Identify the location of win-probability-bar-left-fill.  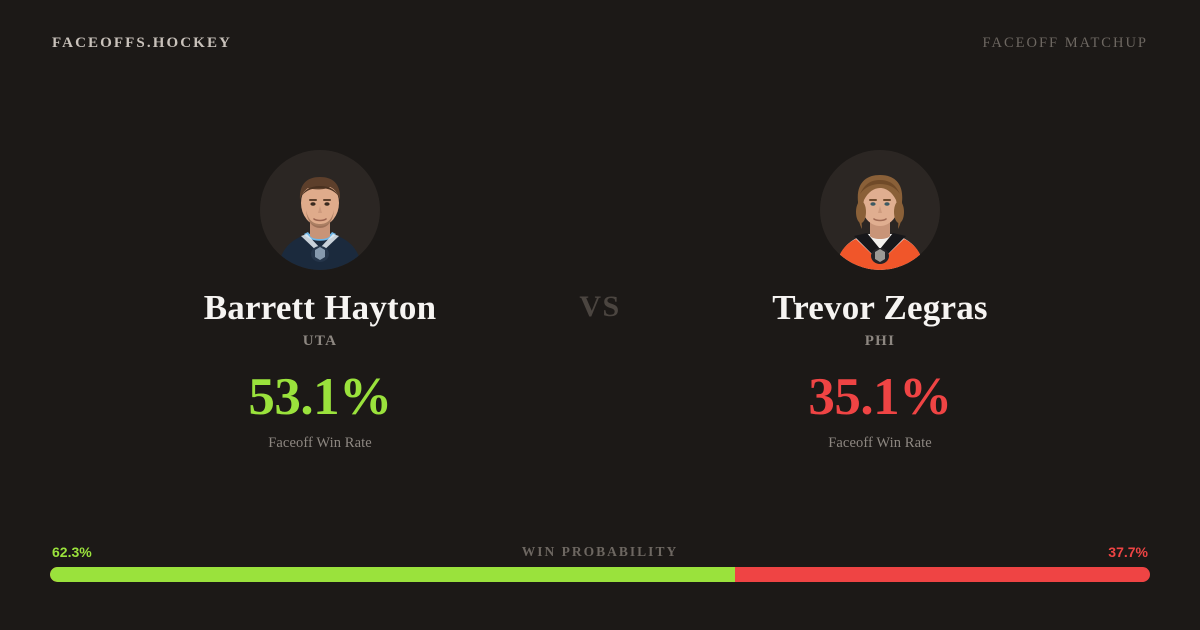
(393, 574).